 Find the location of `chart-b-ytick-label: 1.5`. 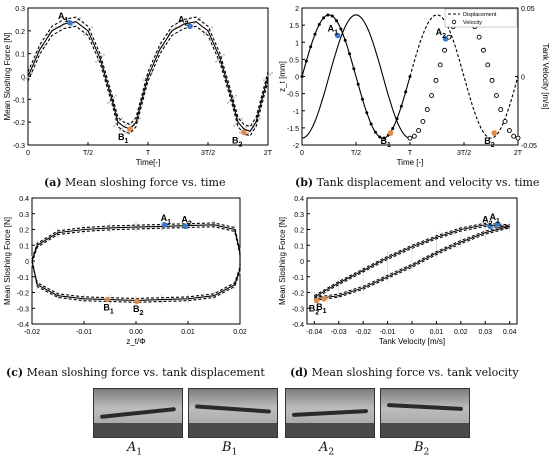

chart-b-ytick-label: 1.5 is located at coordinates (294, 26).